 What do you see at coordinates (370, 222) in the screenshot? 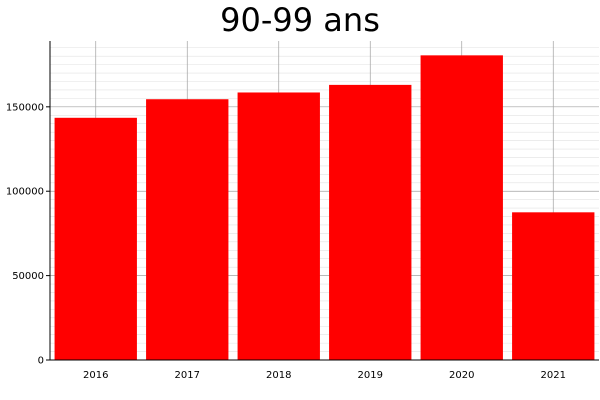
I see `bar-2019` at bounding box center [370, 222].